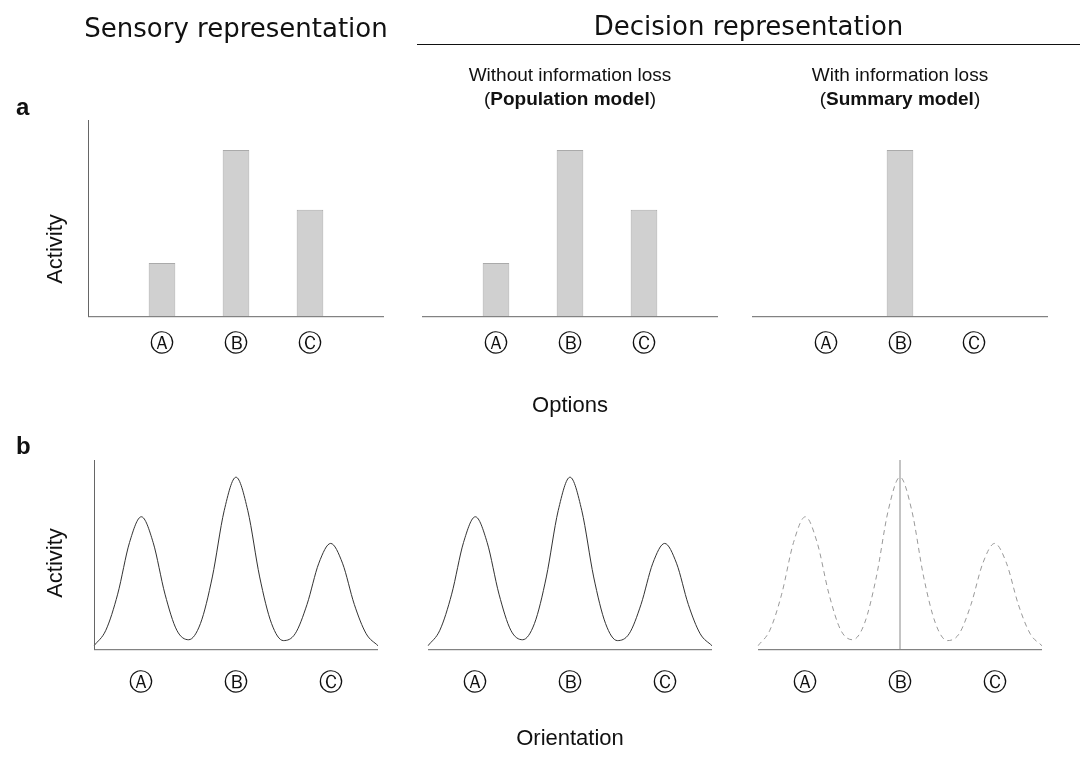  Describe the element at coordinates (570, 738) in the screenshot. I see `x-axis-title: Orientation` at that location.